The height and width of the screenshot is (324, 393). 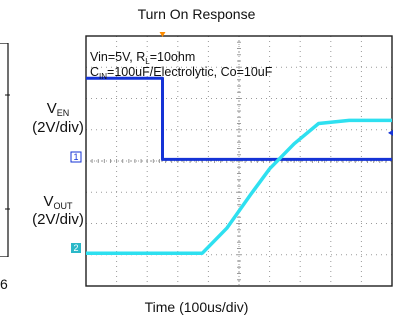 What do you see at coordinates (196, 307) in the screenshot?
I see `x-axis-label: Time (100us/div)` at bounding box center [196, 307].